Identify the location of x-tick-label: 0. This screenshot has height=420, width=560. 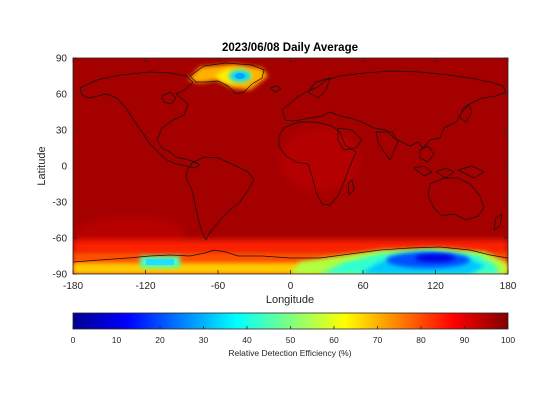
(291, 286).